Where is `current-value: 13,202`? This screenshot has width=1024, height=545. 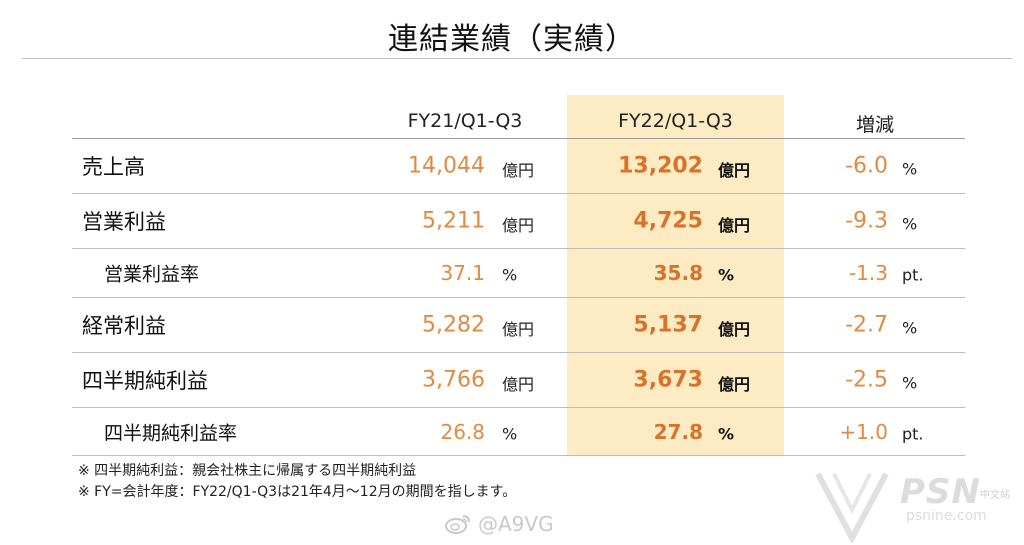
current-value: 13,202 is located at coordinates (660, 166).